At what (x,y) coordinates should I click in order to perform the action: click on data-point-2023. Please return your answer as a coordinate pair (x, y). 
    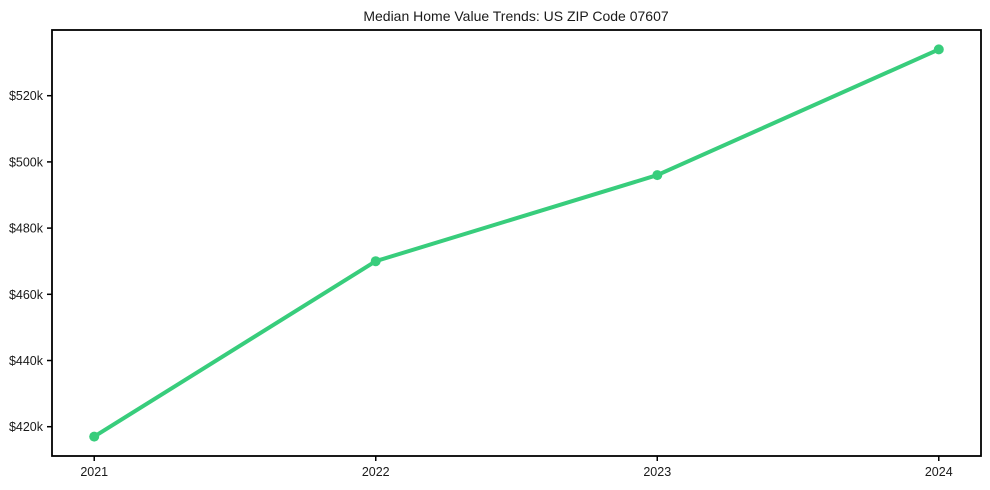
    Looking at the image, I should click on (657, 175).